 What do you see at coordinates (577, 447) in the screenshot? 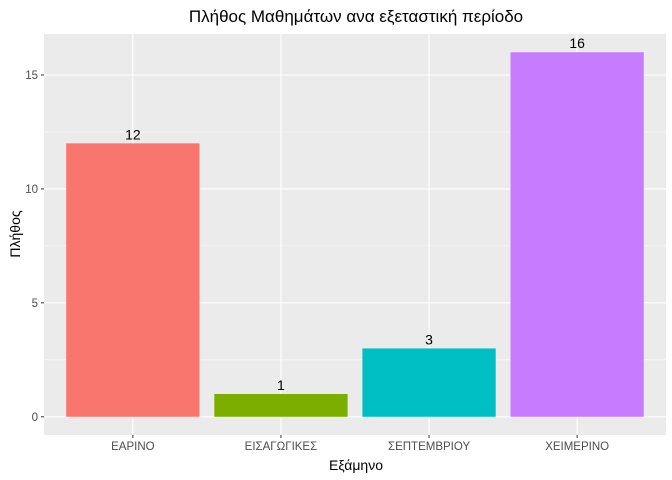
I see `x-tick-label: ΧΕΙΜΕΡΙΝΟ` at bounding box center [577, 447].